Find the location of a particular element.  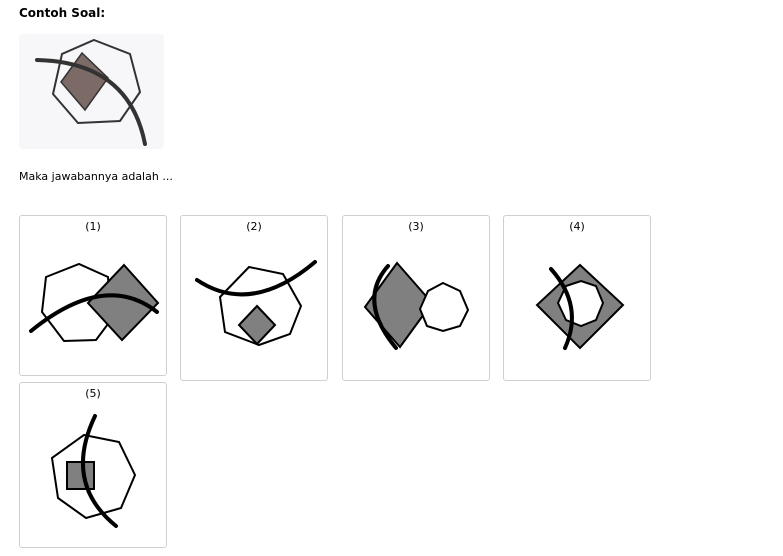

option-1-hexagon is located at coordinates (76, 302).